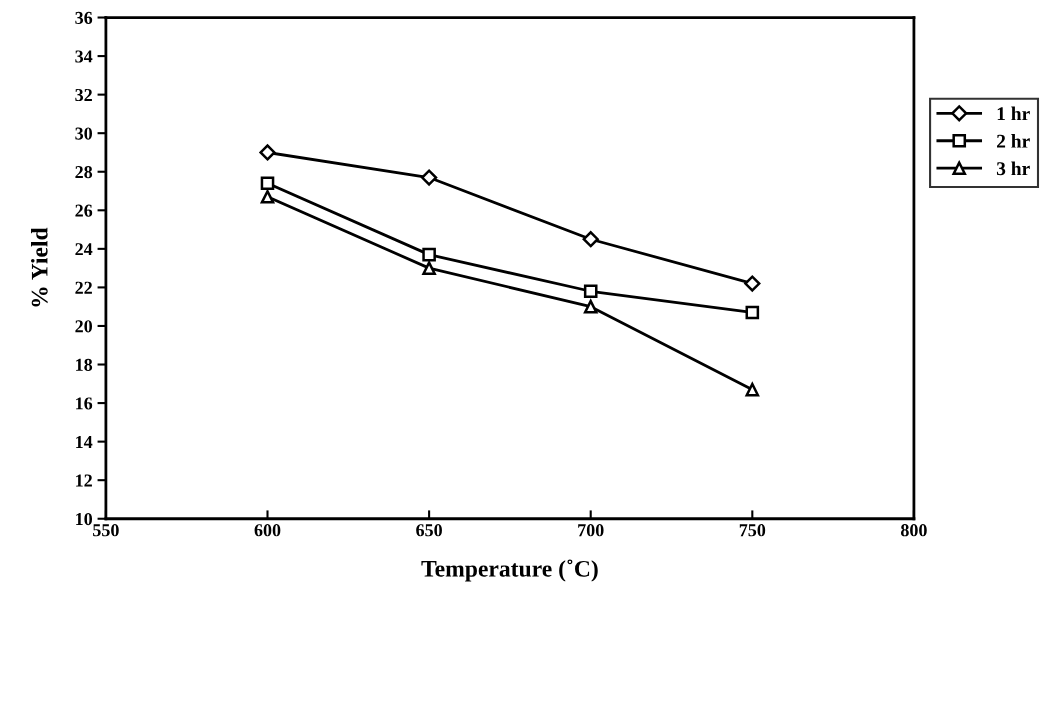 The width and height of the screenshot is (1059, 701). I want to click on x-tick-label: 650, so click(429, 530).